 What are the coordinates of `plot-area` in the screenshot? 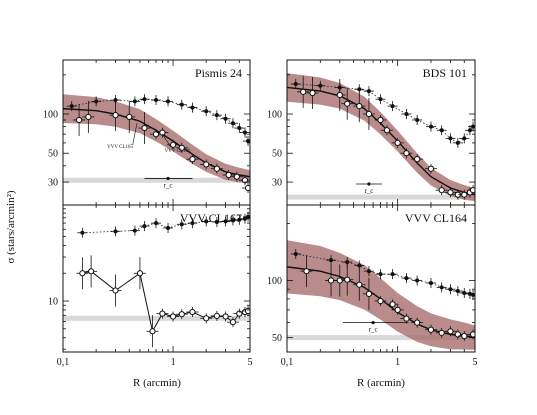 It's located at (381, 137).